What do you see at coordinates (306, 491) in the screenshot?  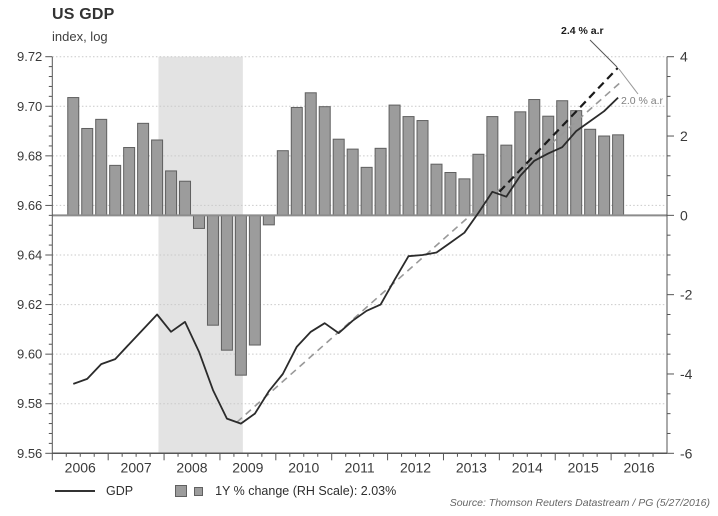 I see `legend-bar-label: 1Y % change (RH Scale): 2.03%` at bounding box center [306, 491].